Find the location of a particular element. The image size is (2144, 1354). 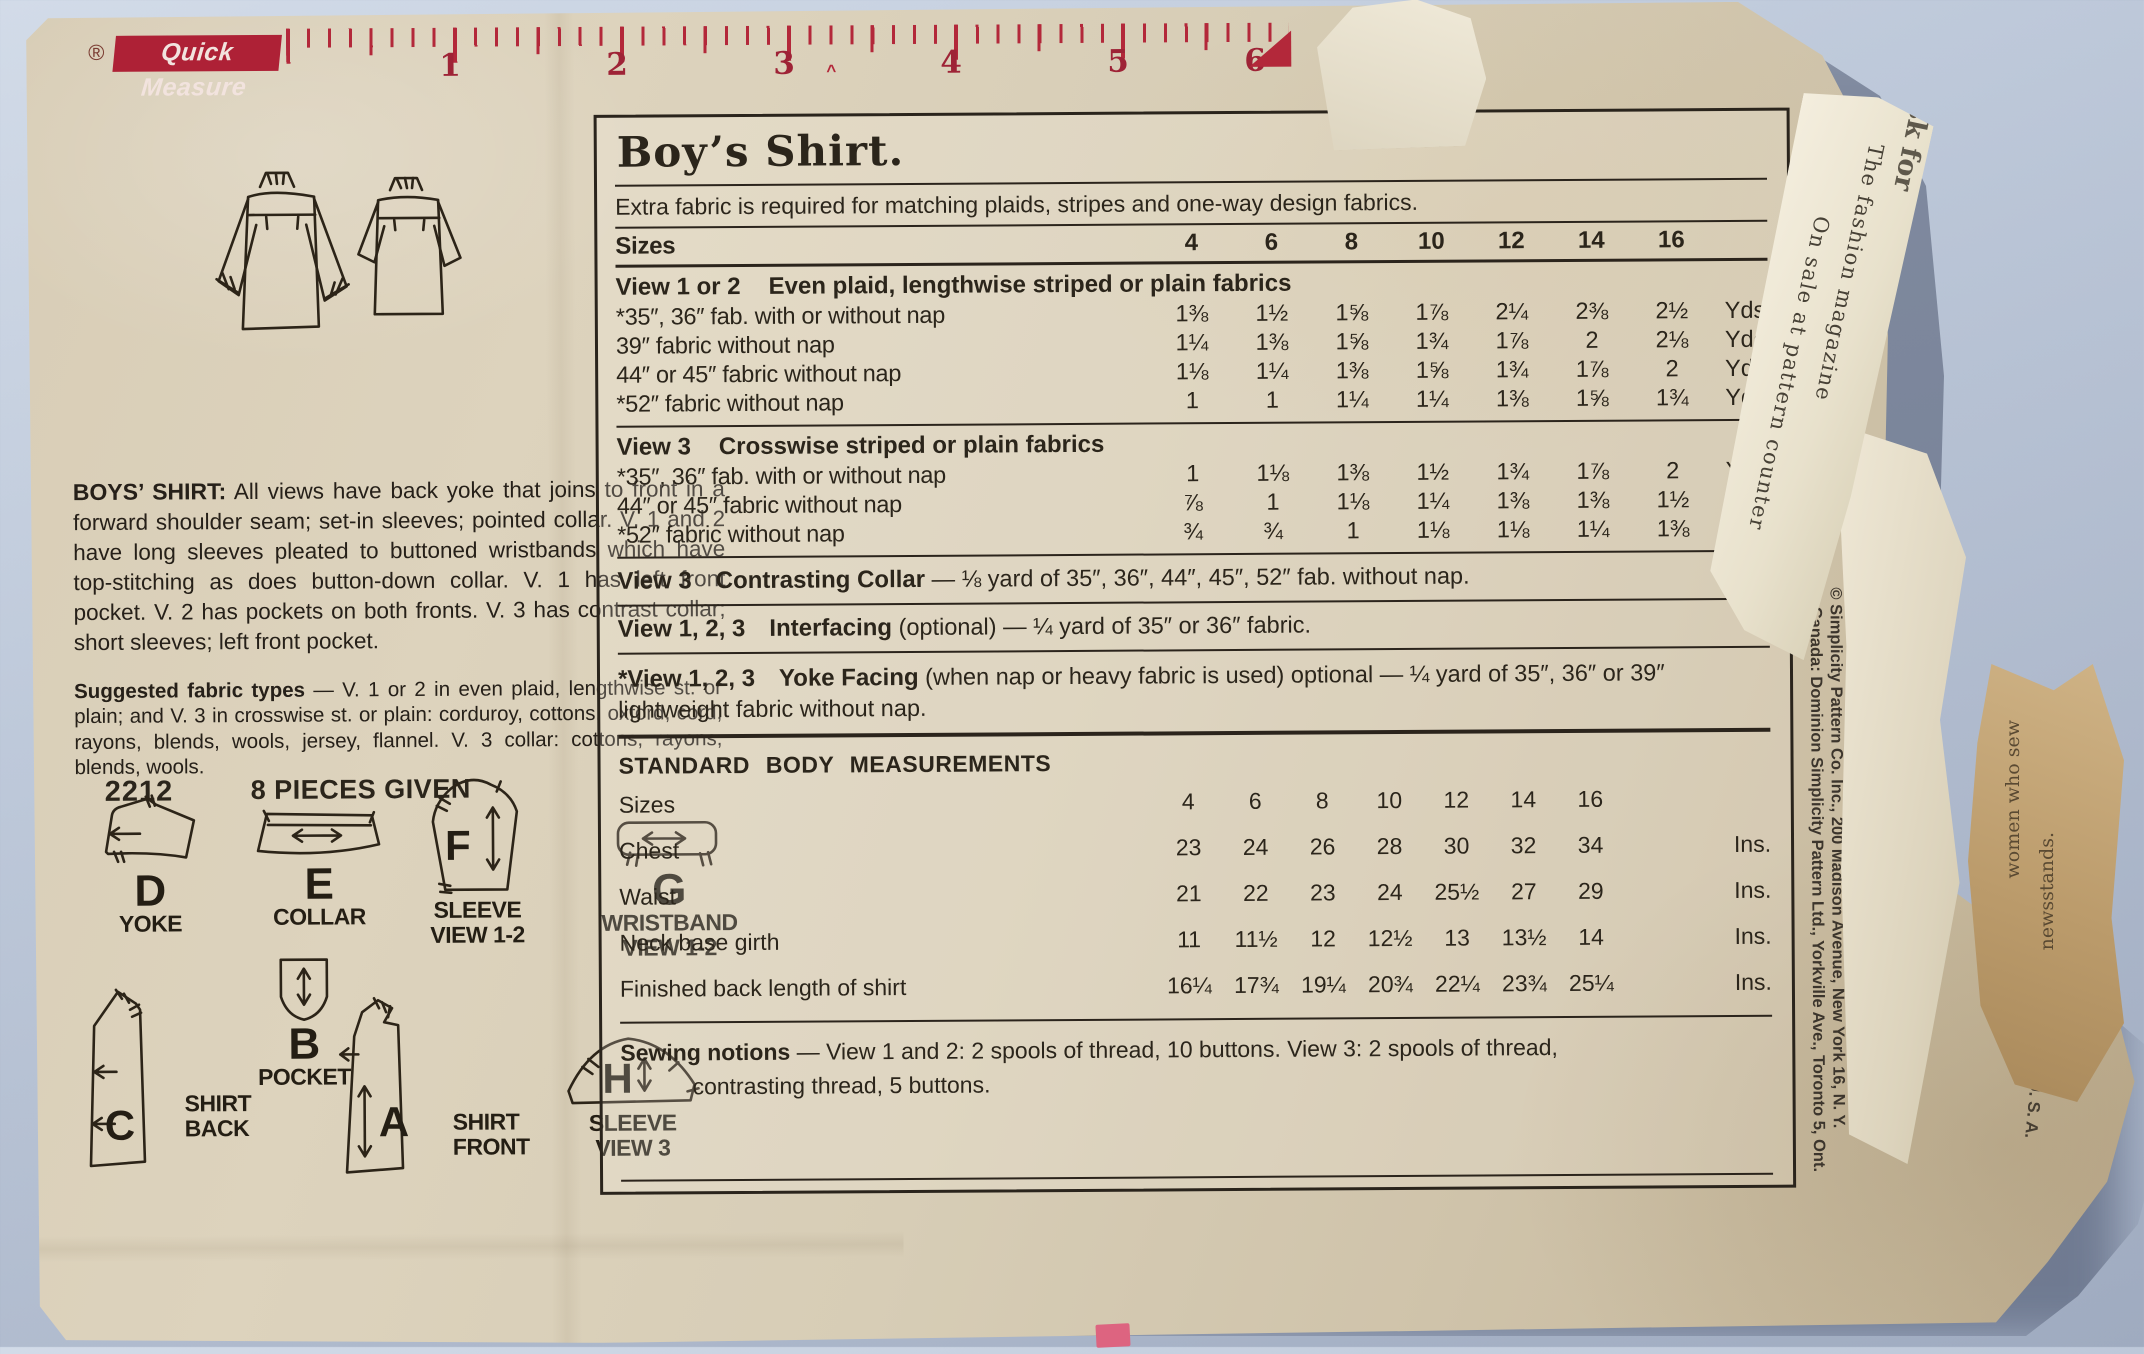

ruler-number: 1 is located at coordinates (450, 66).